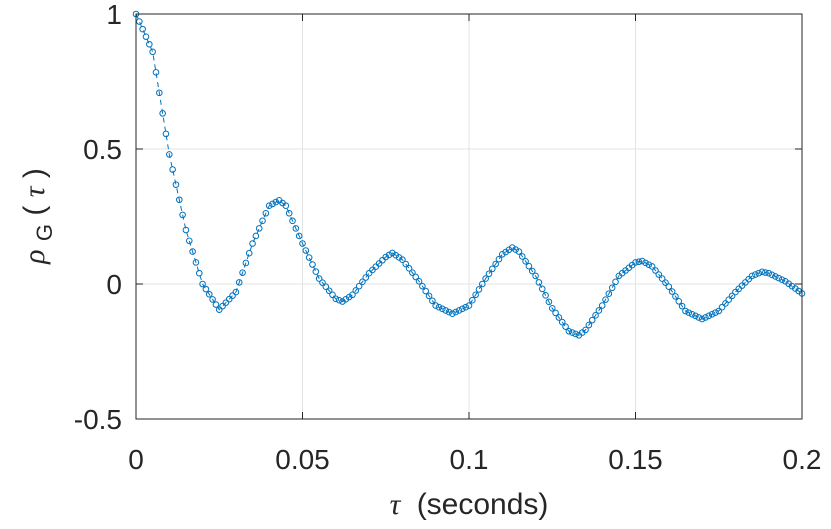 The image size is (831, 529). Describe the element at coordinates (469, 504) in the screenshot. I see `x-axis-label: τ (seconds)` at that location.